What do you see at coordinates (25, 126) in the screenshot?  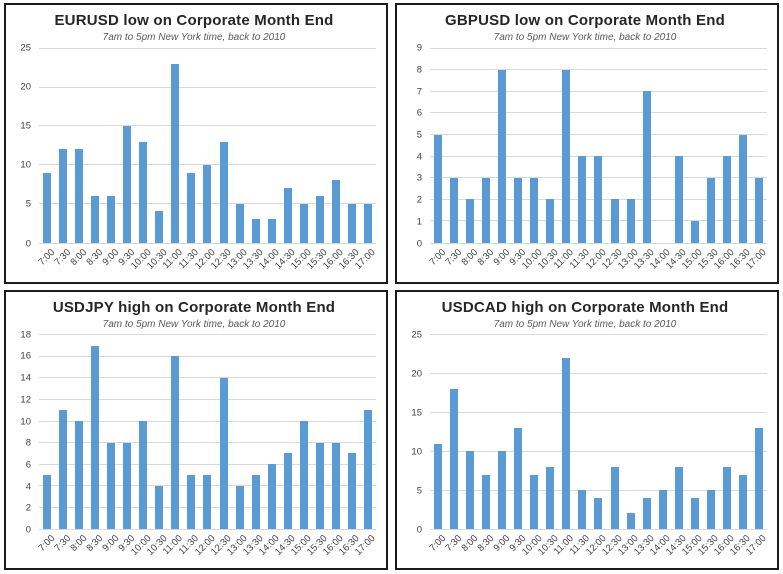 I see `y-tick-label: 15` at bounding box center [25, 126].